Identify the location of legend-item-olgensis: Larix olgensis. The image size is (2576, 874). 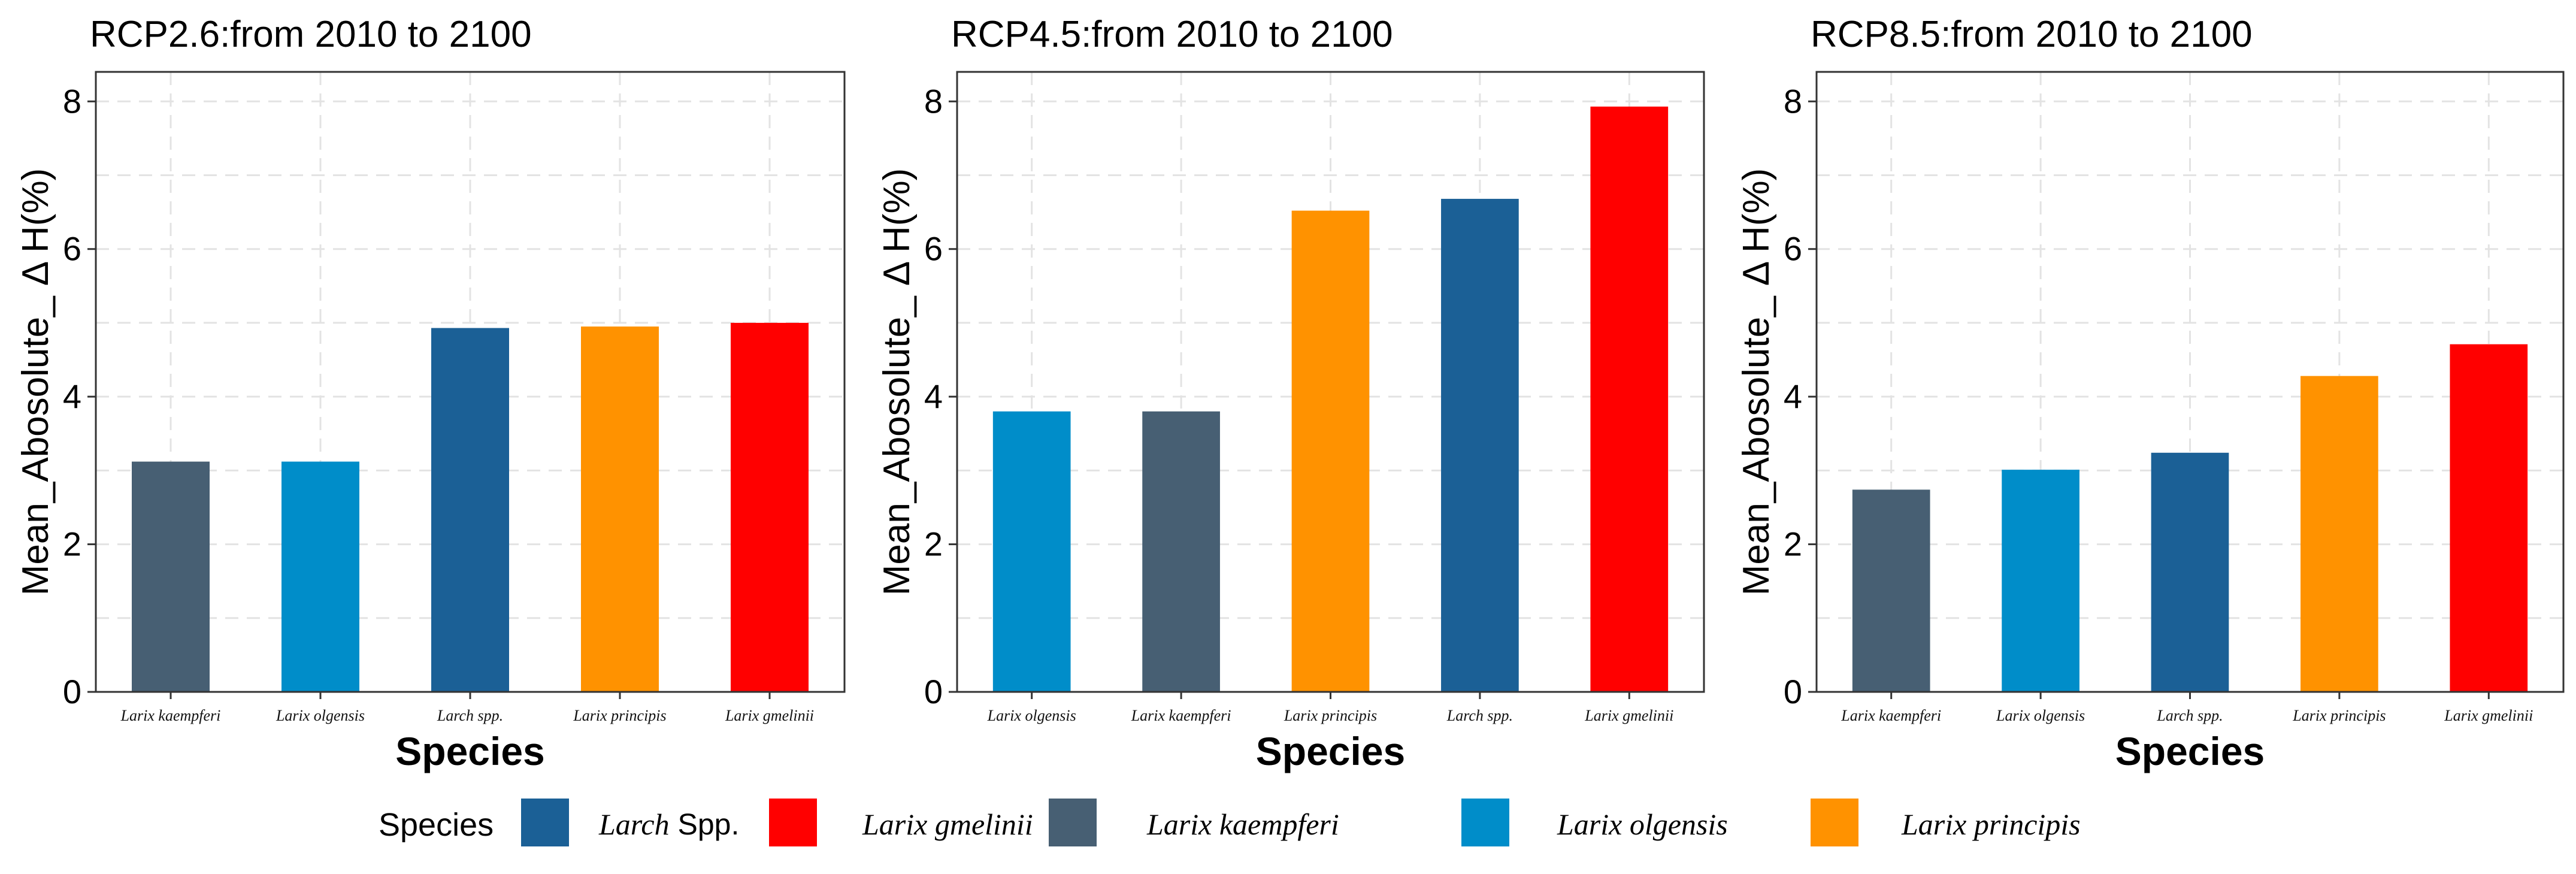
(1594, 822).